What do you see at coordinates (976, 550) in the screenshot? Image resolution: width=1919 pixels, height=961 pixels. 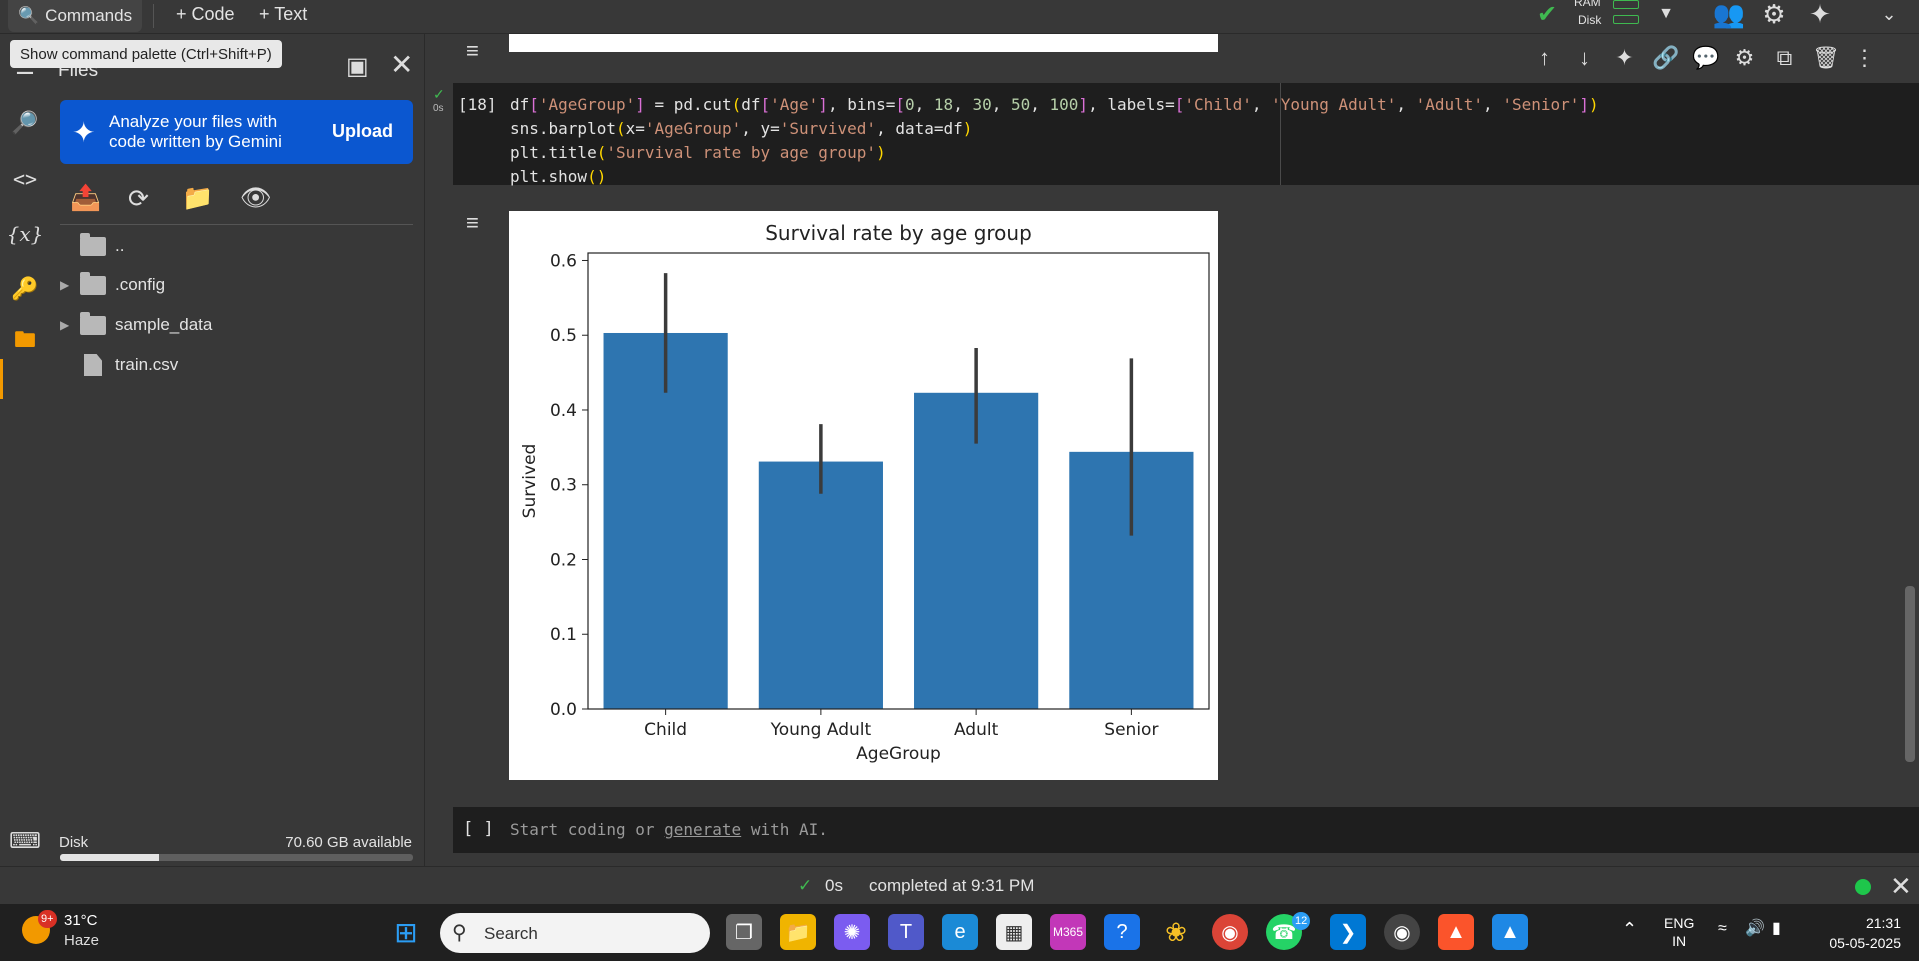 I see `bar-adult` at bounding box center [976, 550].